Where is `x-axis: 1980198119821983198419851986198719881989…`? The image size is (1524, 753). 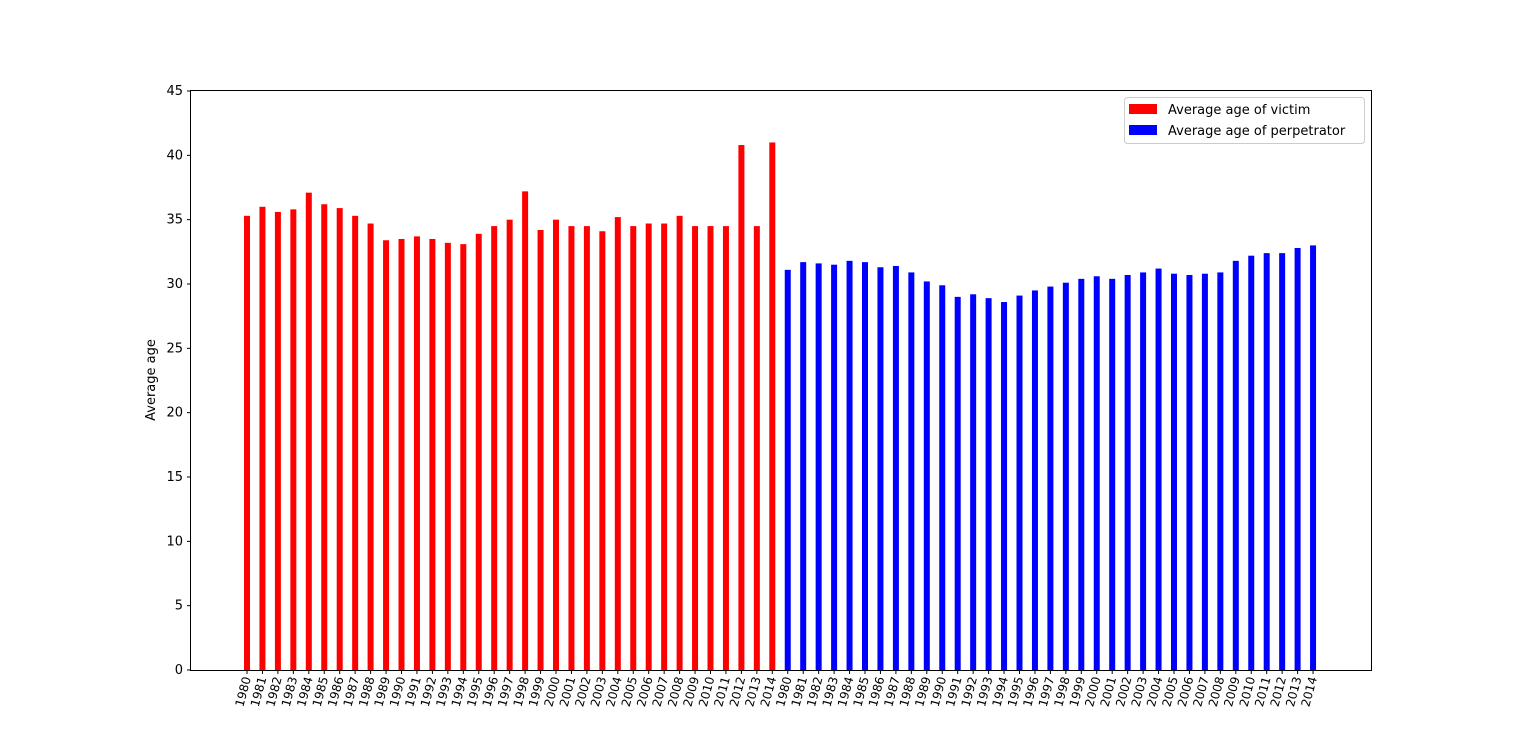 x-axis: 1980198119821983198419851986198719881989… is located at coordinates (776, 689).